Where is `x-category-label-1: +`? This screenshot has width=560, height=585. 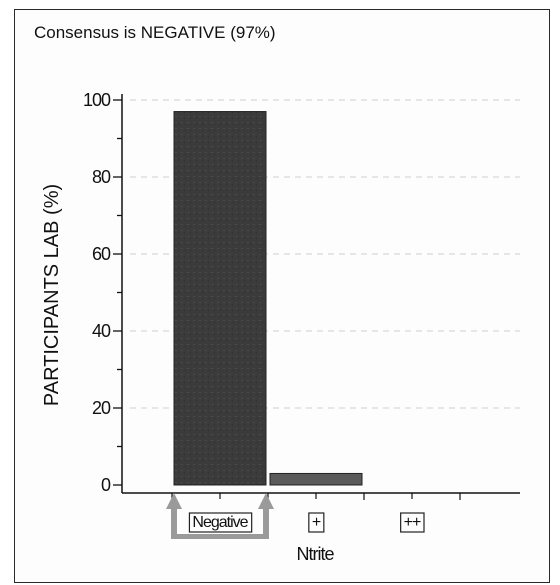 x-category-label-1: + is located at coordinates (316, 522).